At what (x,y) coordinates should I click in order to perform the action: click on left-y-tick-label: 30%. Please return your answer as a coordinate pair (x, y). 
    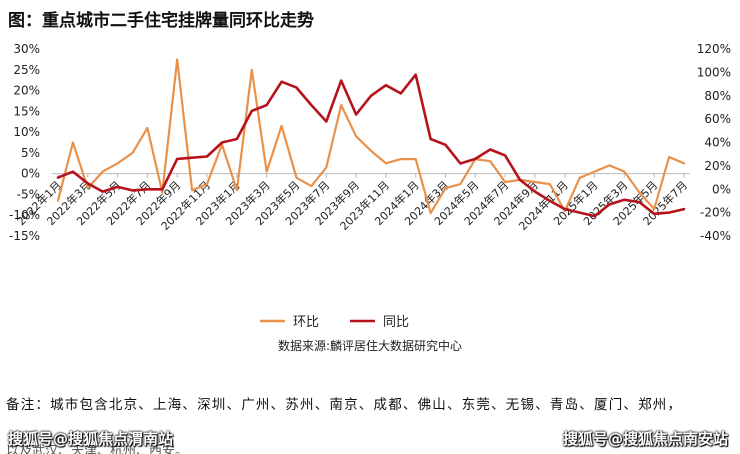
    Looking at the image, I should click on (26, 49).